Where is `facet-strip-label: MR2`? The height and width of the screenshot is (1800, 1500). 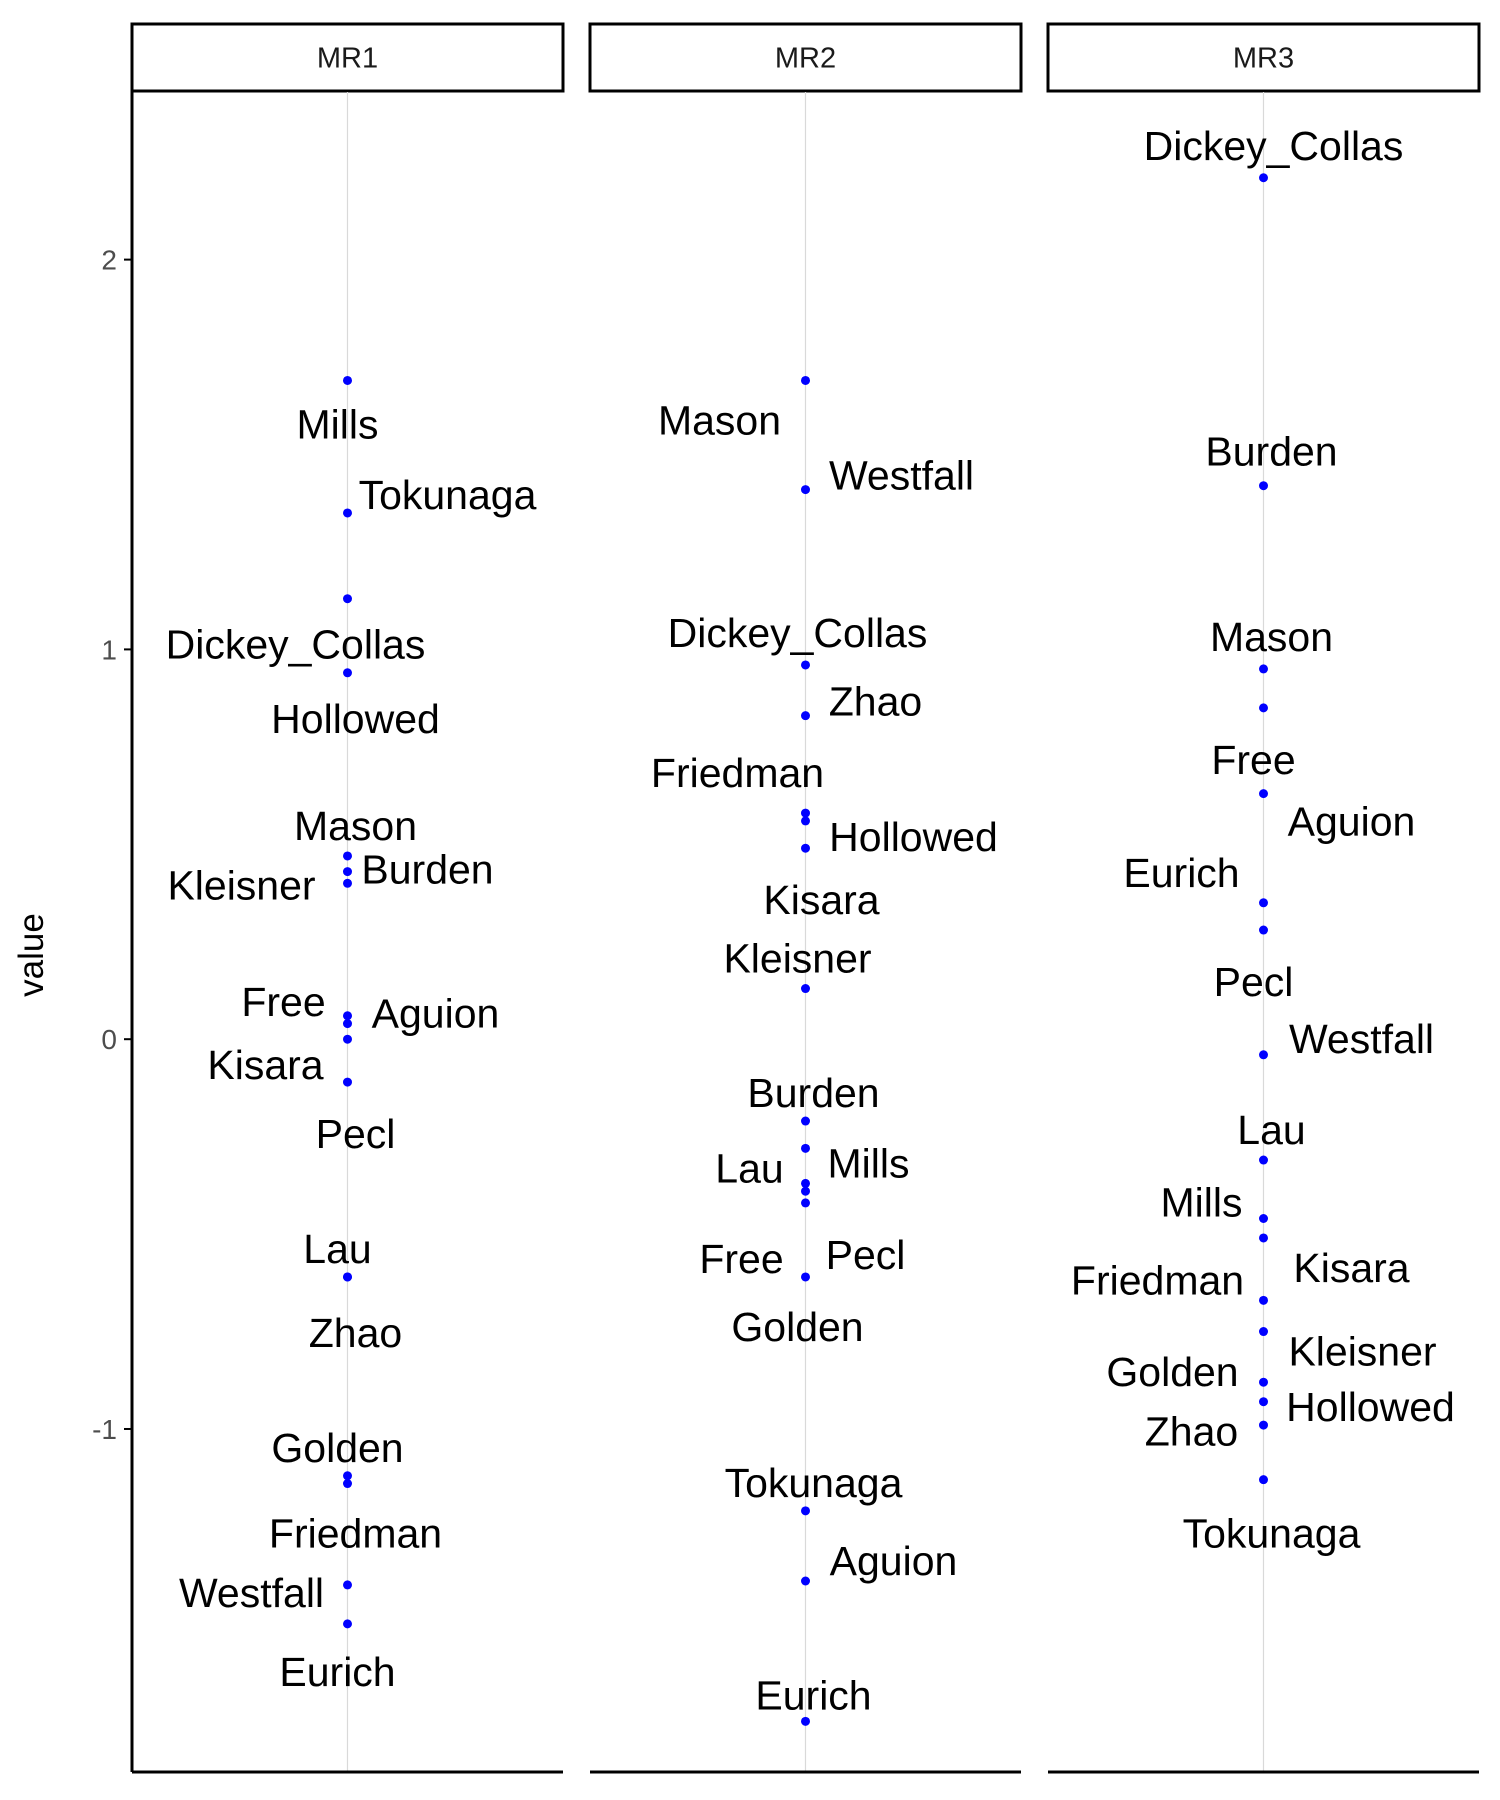 facet-strip-label: MR2 is located at coordinates (805, 59).